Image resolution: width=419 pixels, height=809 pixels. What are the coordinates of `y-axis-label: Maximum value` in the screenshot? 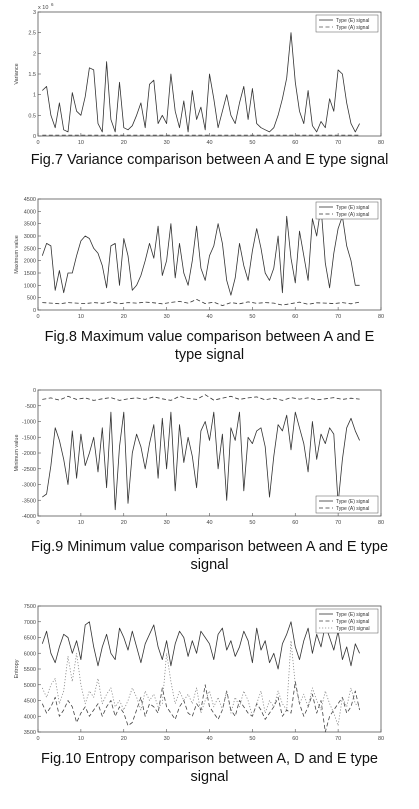 It's located at (17, 254).